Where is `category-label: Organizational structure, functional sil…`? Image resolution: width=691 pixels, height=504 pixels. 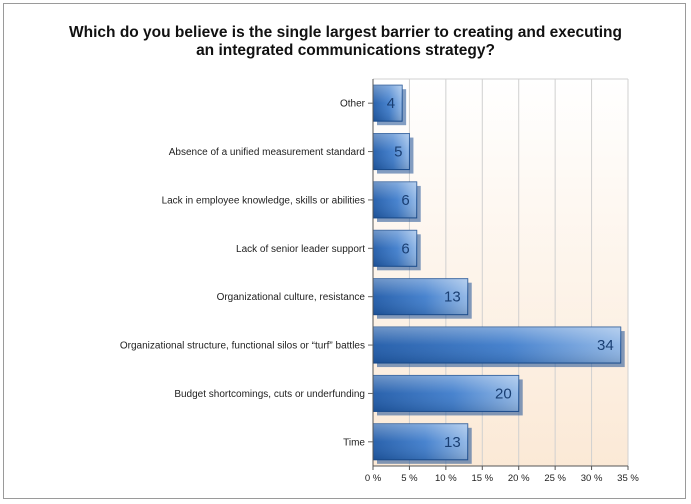
category-label: Organizational structure, functional sil… is located at coordinates (242, 346).